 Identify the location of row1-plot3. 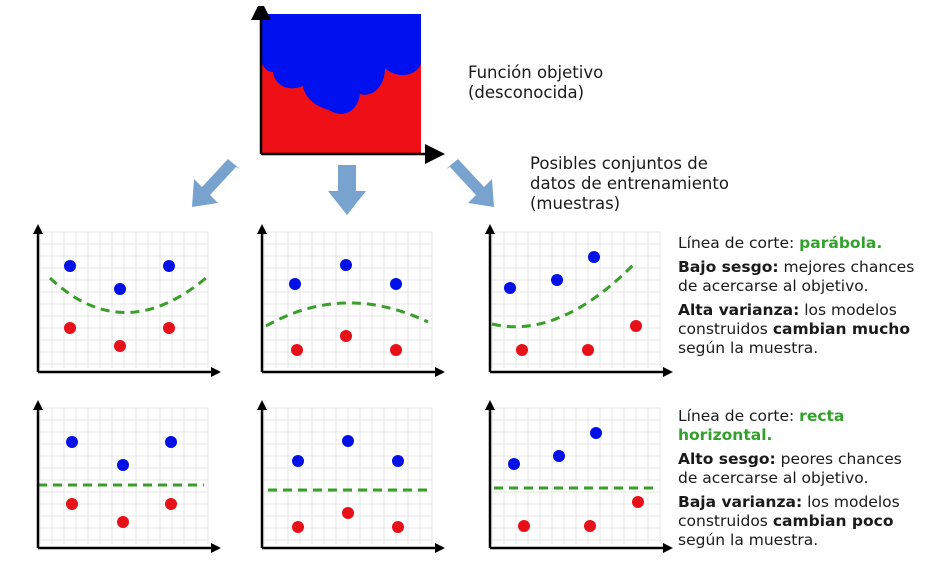
(579, 300).